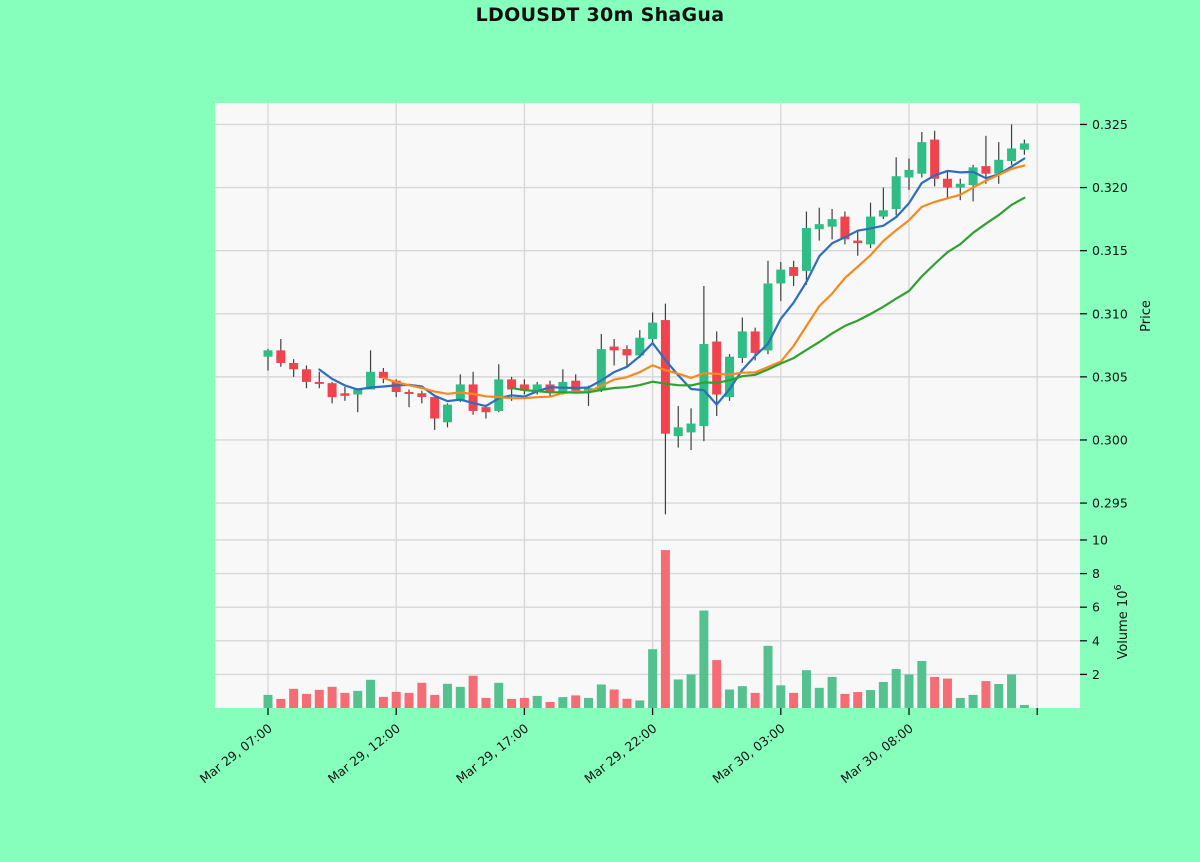 This screenshot has width=1200, height=862. I want to click on volume-tick-label: 8, so click(1096, 573).